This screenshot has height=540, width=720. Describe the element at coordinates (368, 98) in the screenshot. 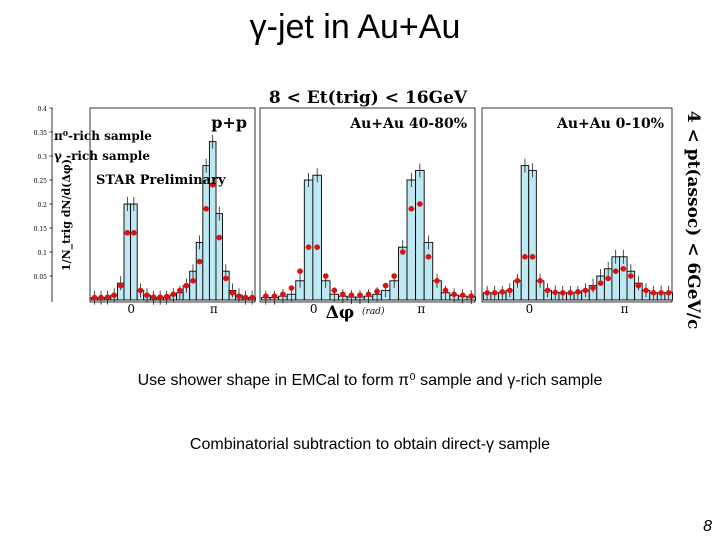

I see `chart-title: 8 < Et(trig) < 16GeV` at that location.